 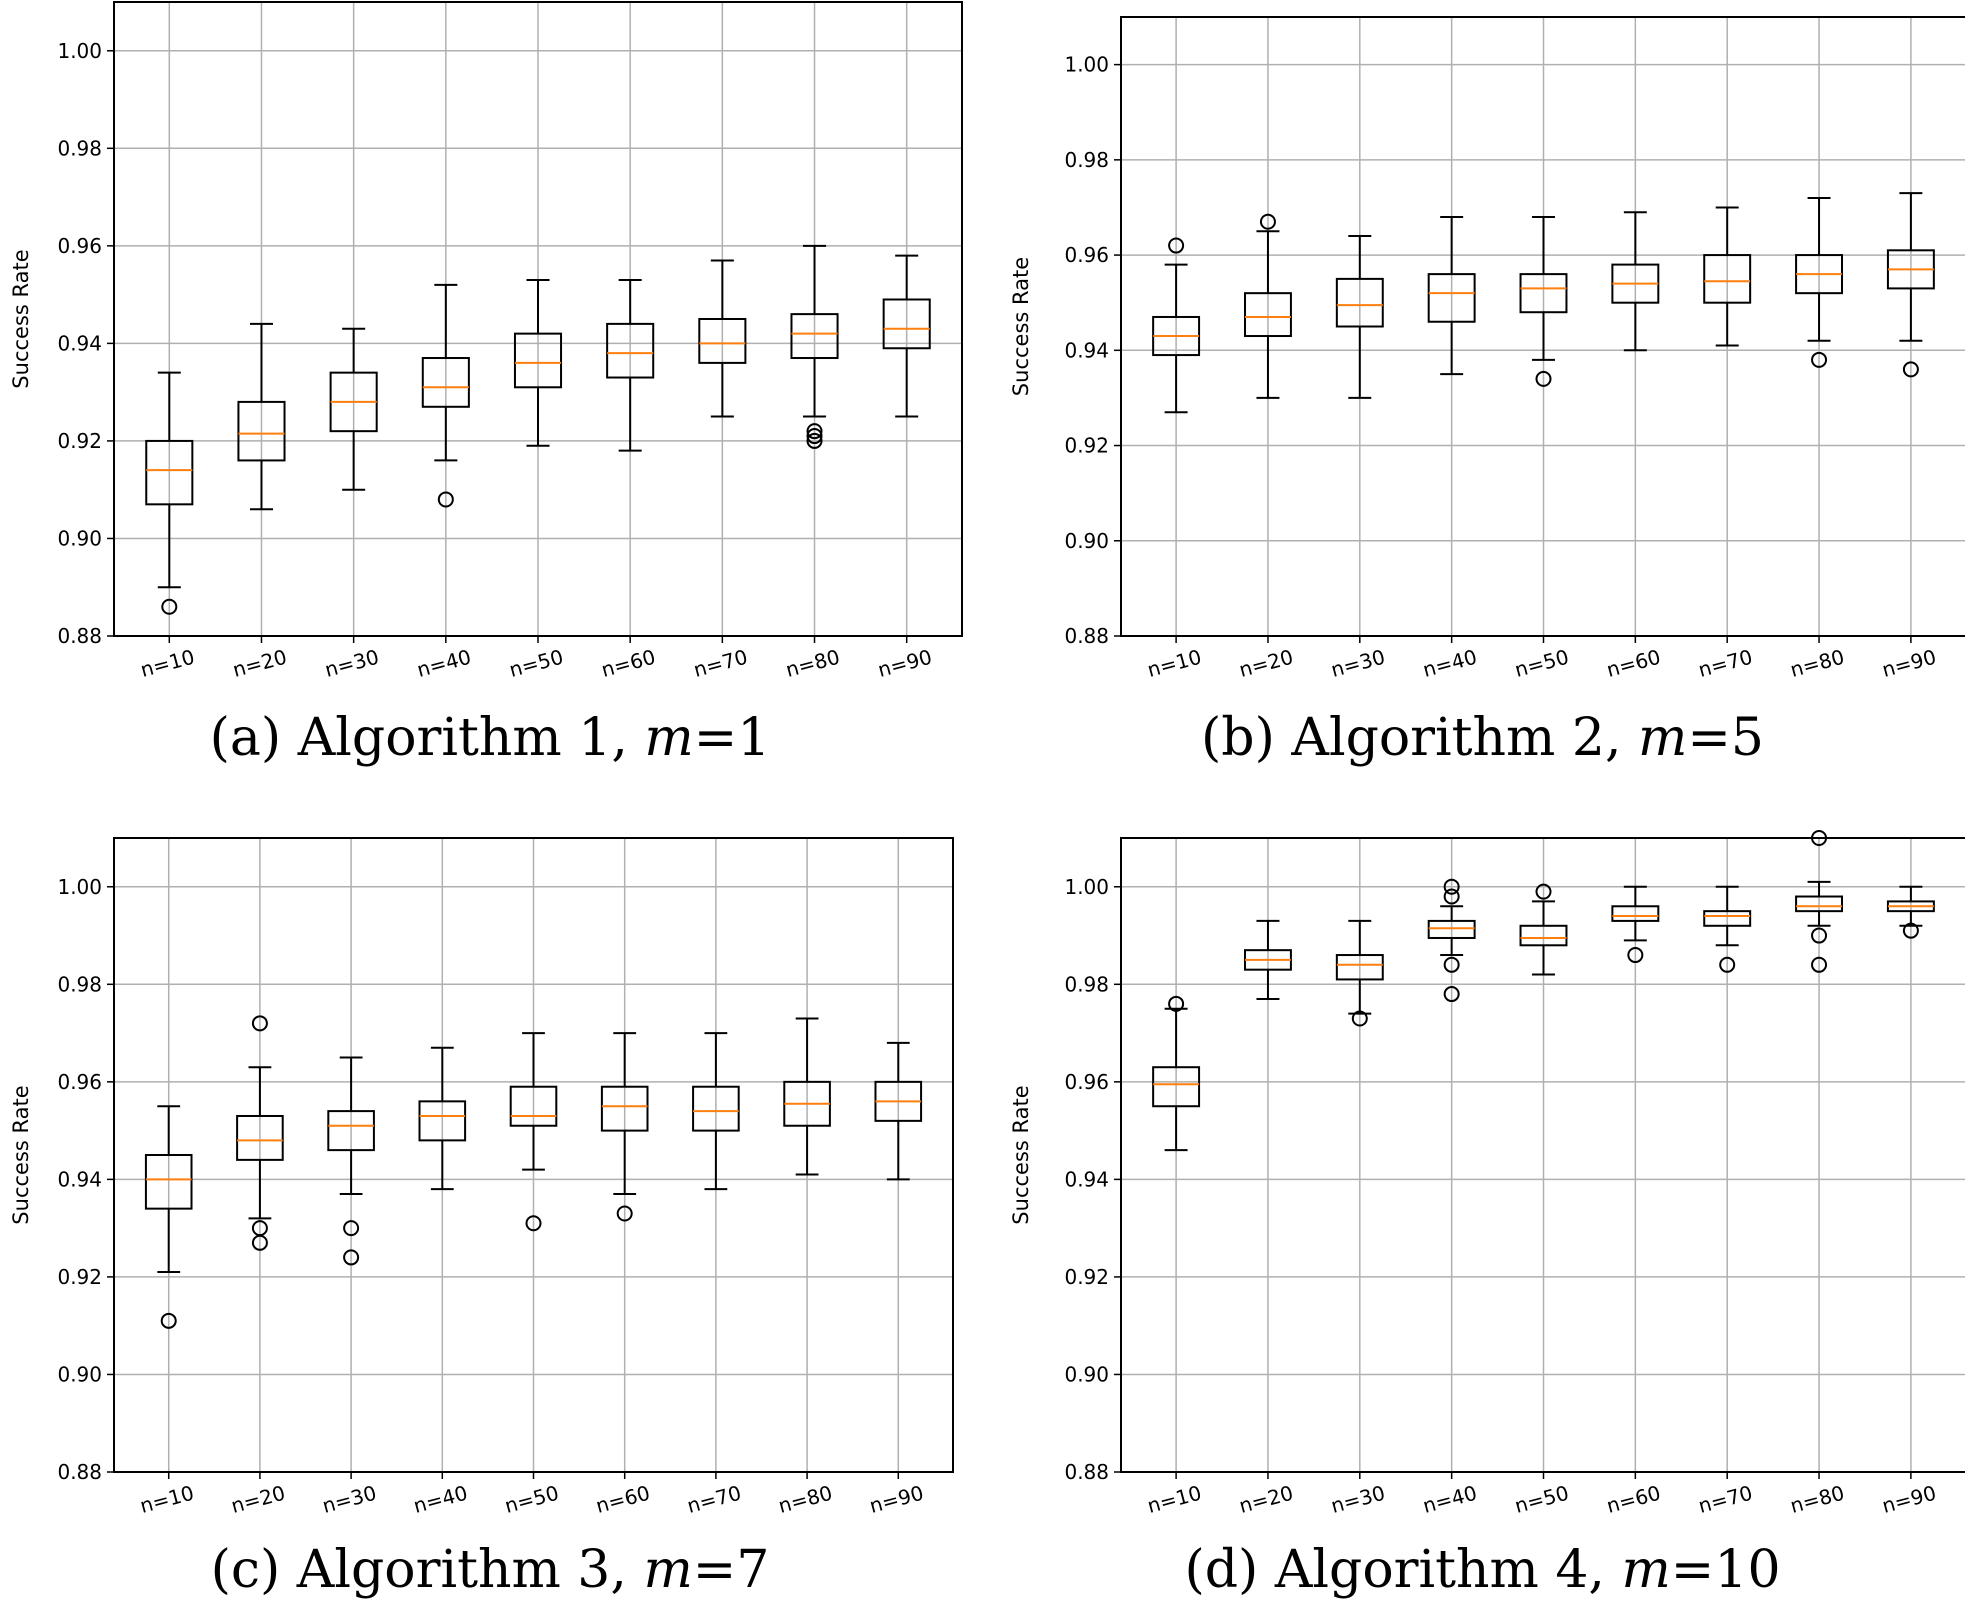 I want to click on box-n=60, so click(x=630, y=365).